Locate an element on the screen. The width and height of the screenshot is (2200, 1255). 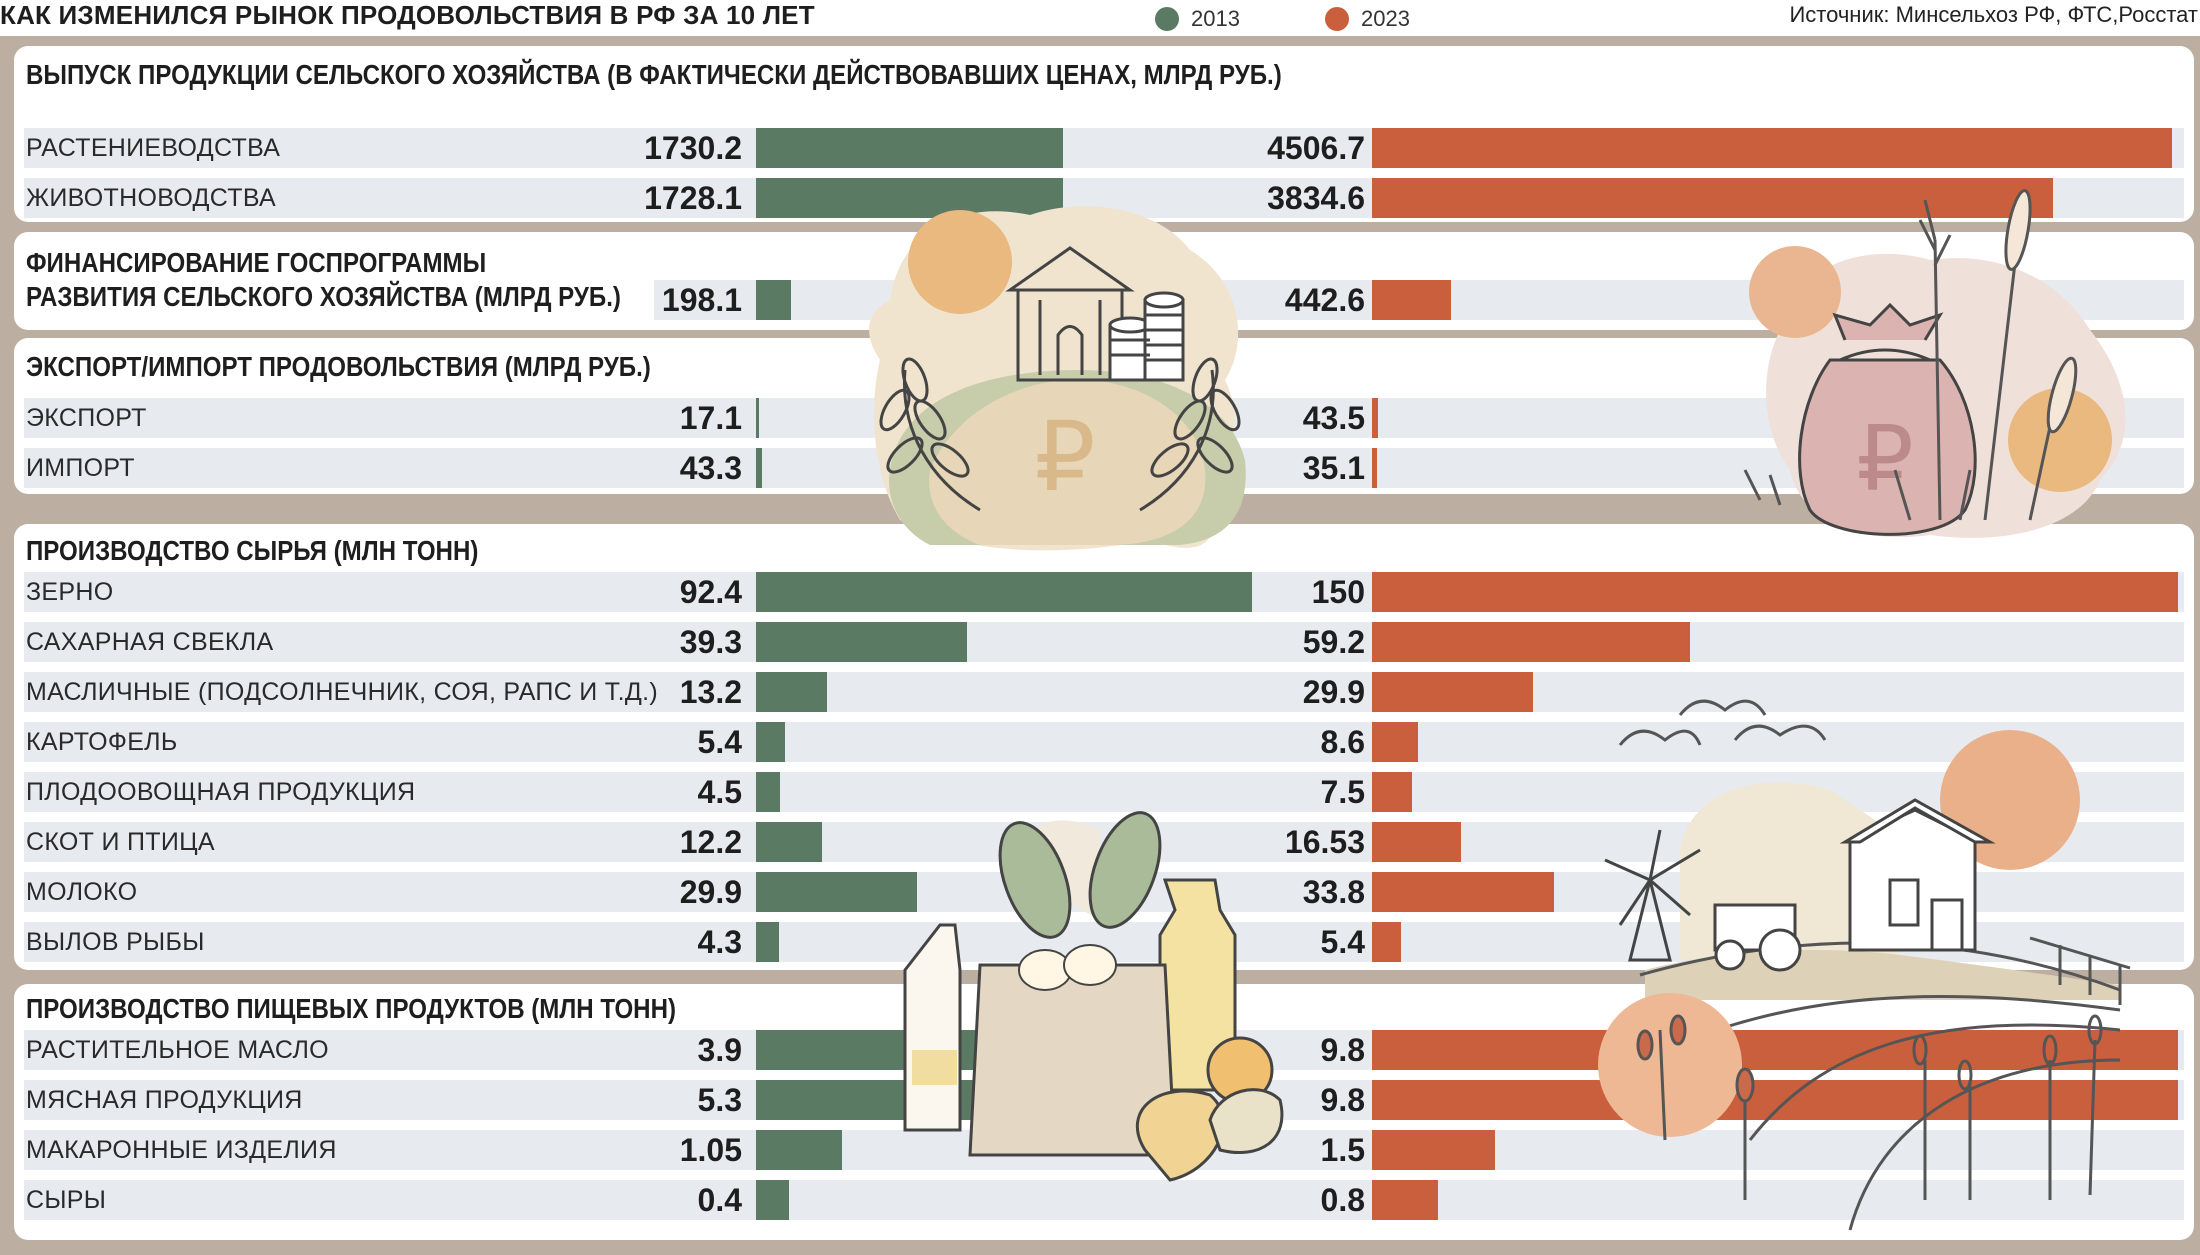
value-label-2013: 5.4 is located at coordinates (719, 742).